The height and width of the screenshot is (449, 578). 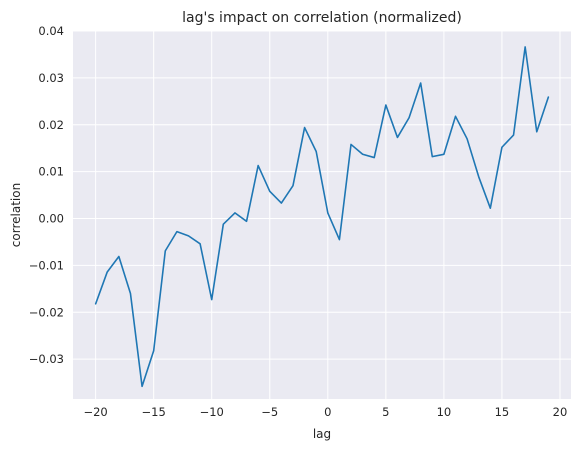 What do you see at coordinates (46, 265) in the screenshot?
I see `y-tick-label: −0.01` at bounding box center [46, 265].